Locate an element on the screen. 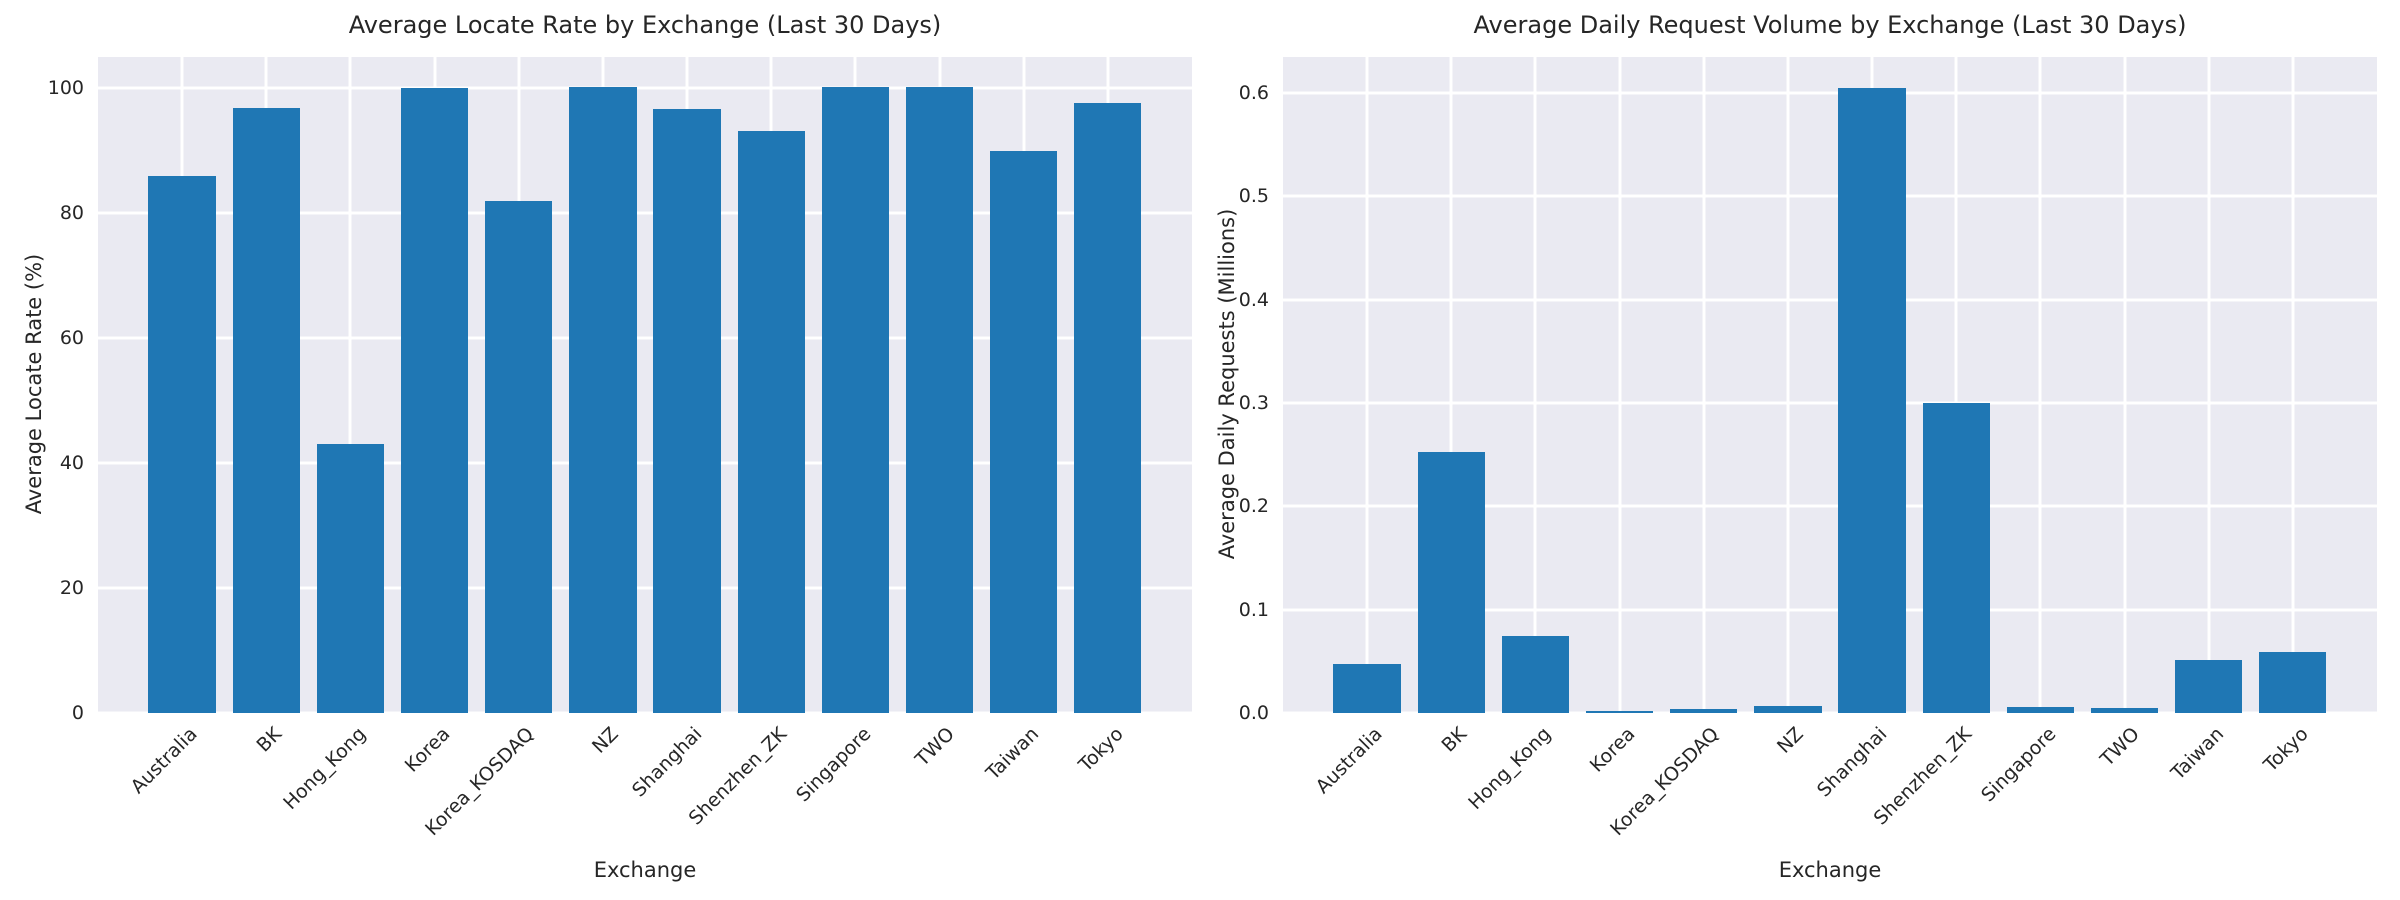 The width and height of the screenshot is (2400, 900). y-tick-label: 0.3 is located at coordinates (1253, 403).